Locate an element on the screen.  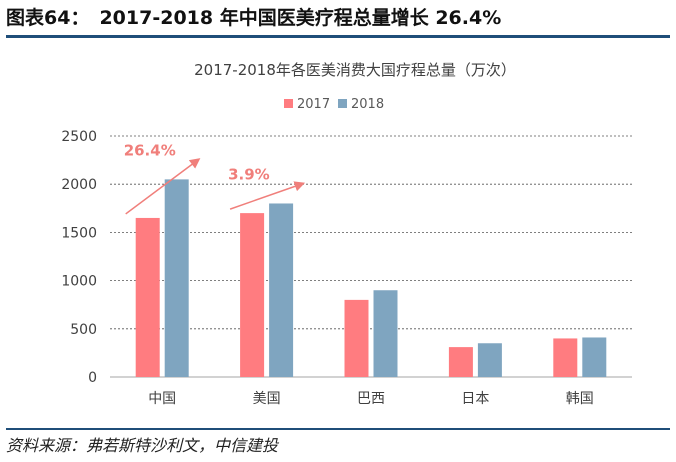
bar-2017-巴西 is located at coordinates (356, 338).